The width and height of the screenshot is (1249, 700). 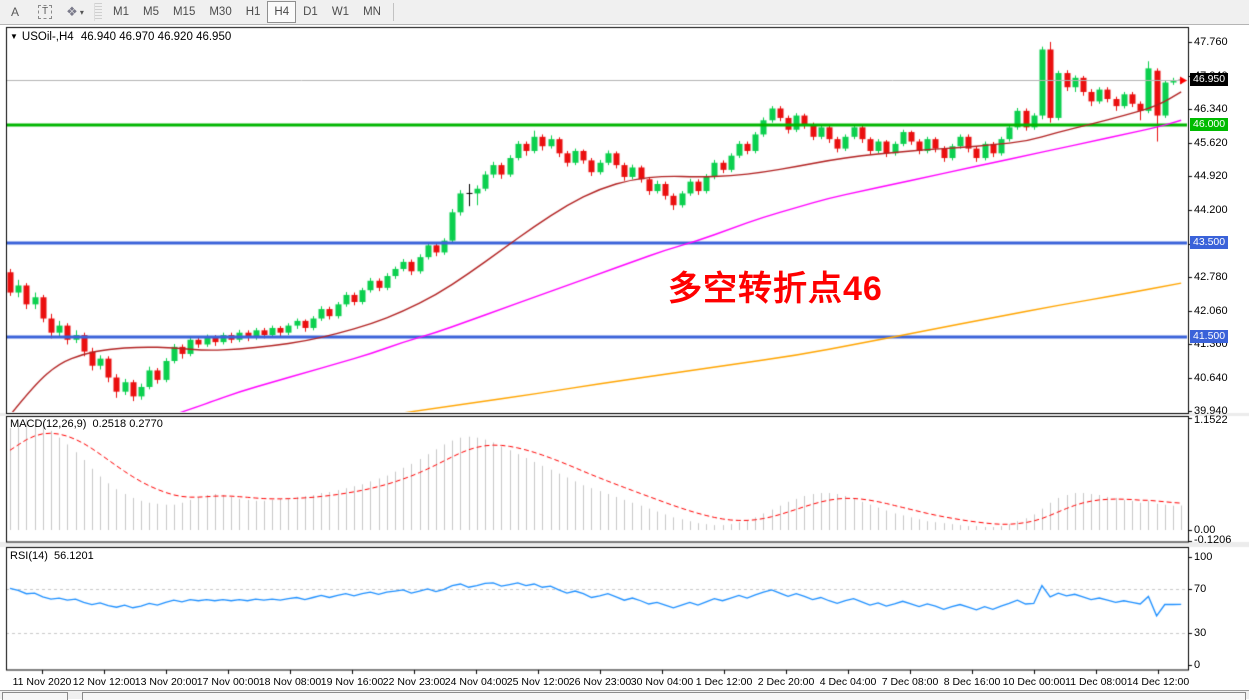 What do you see at coordinates (476, 682) in the screenshot?
I see `time-axis-label: 24 Nov 04:00` at bounding box center [476, 682].